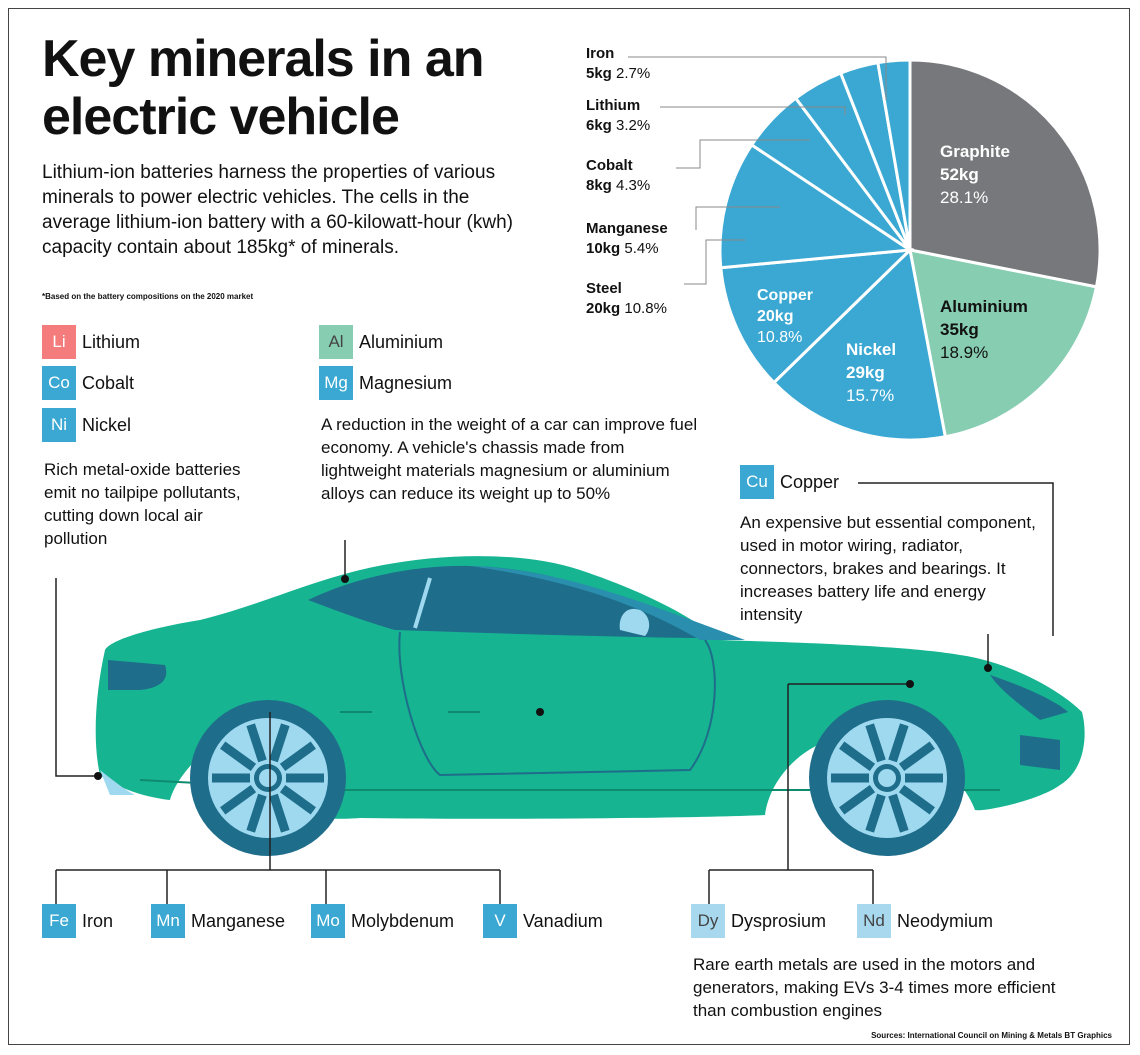  Describe the element at coordinates (894, 154) in the screenshot. I see `pie-slice-iron` at that location.